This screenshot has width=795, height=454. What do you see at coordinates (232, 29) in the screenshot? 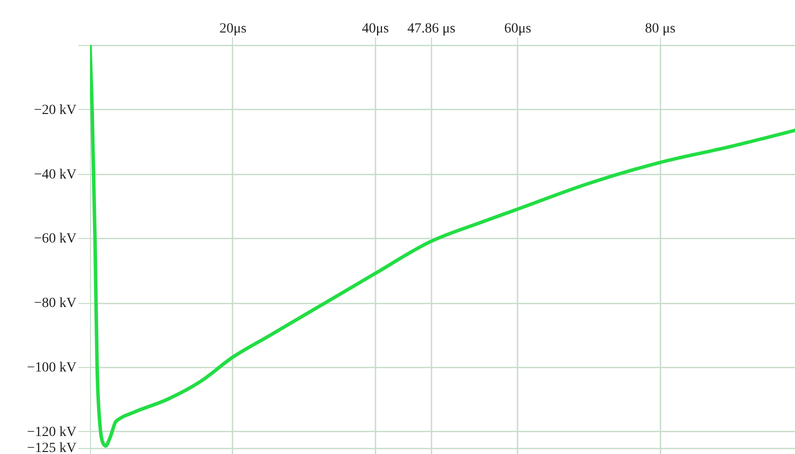
I see `x-tick-label: 20μs` at bounding box center [232, 29].